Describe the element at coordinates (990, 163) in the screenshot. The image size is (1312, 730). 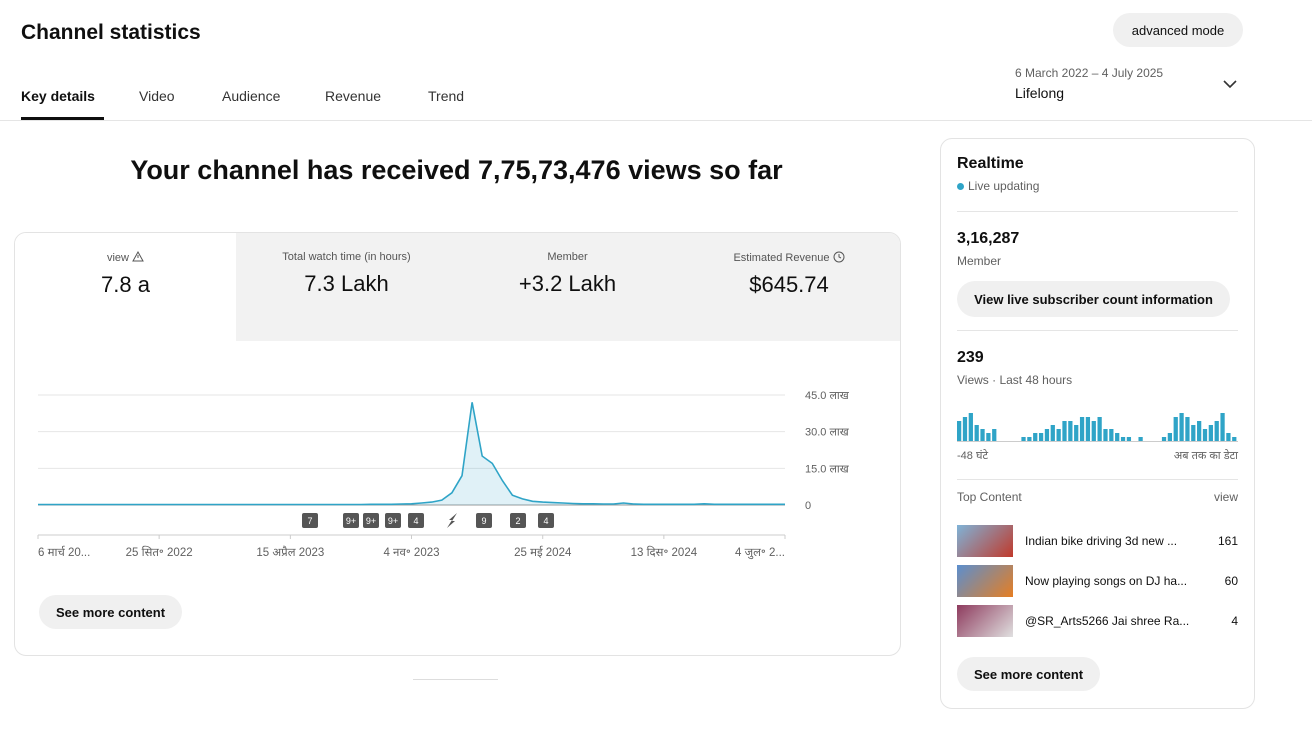
I see `realtime-title: Realtime` at that location.